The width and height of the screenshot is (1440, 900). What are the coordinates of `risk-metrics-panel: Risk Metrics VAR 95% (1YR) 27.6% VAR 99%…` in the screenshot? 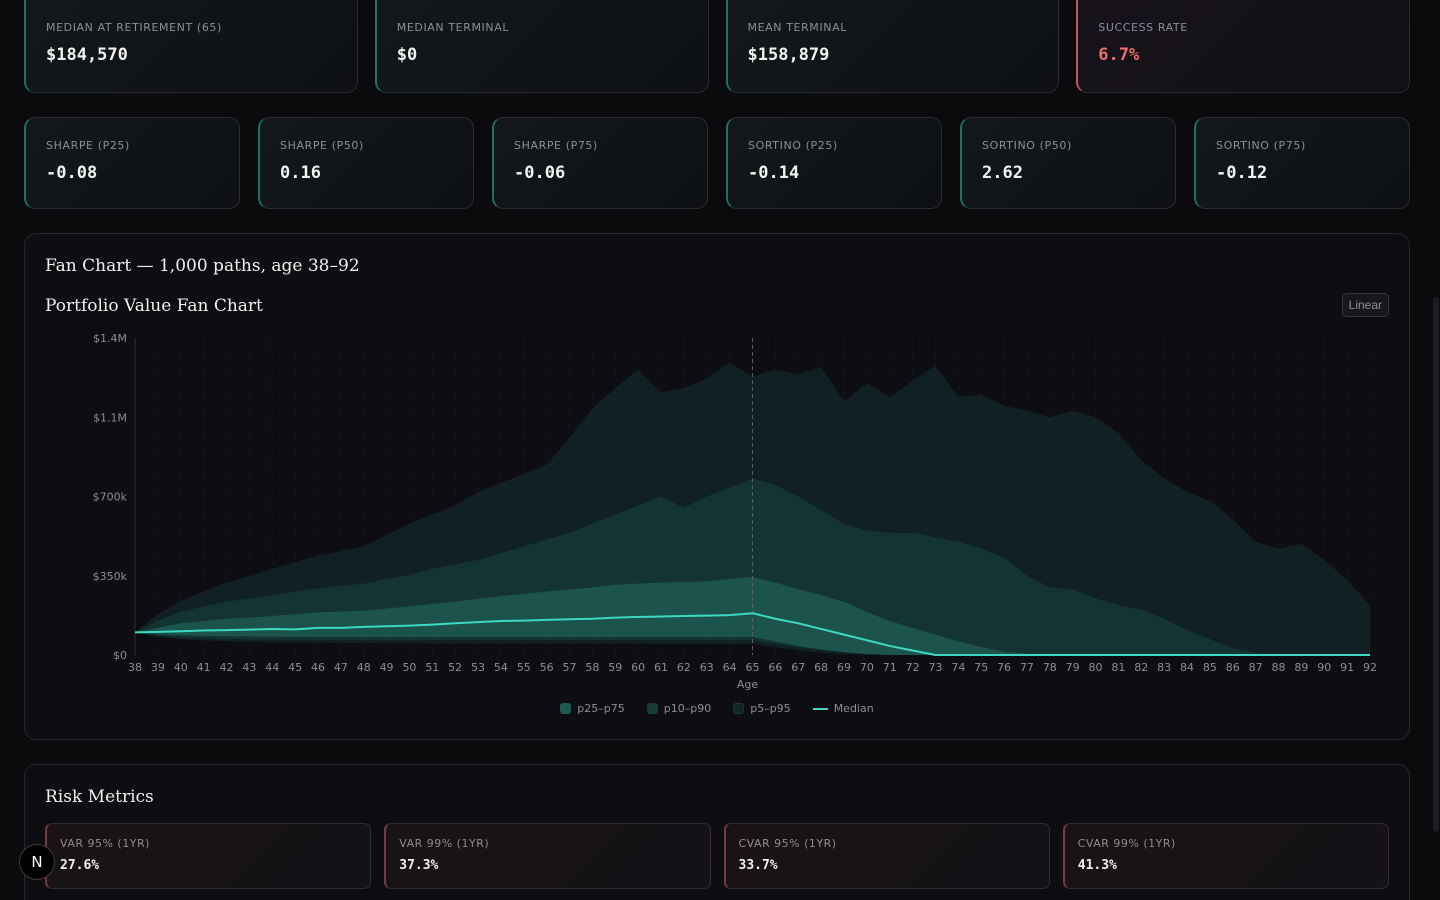 It's located at (717, 832).